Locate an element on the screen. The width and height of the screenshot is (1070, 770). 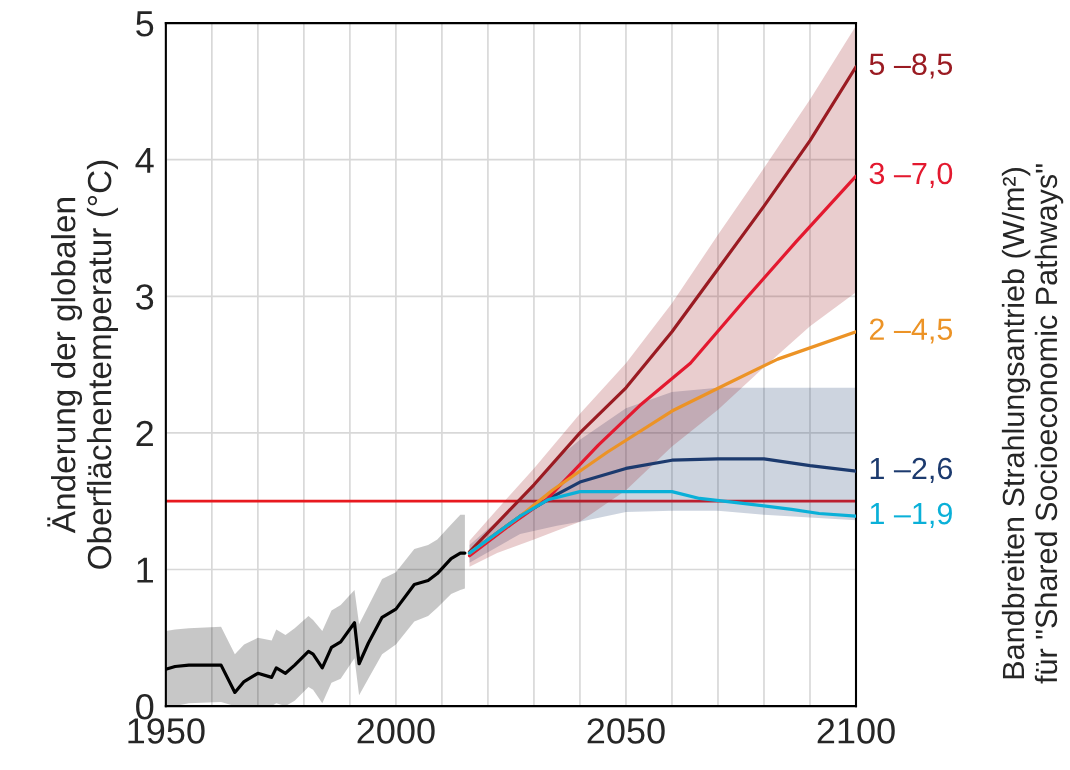
x-tick-label: 2000 is located at coordinates (396, 731).